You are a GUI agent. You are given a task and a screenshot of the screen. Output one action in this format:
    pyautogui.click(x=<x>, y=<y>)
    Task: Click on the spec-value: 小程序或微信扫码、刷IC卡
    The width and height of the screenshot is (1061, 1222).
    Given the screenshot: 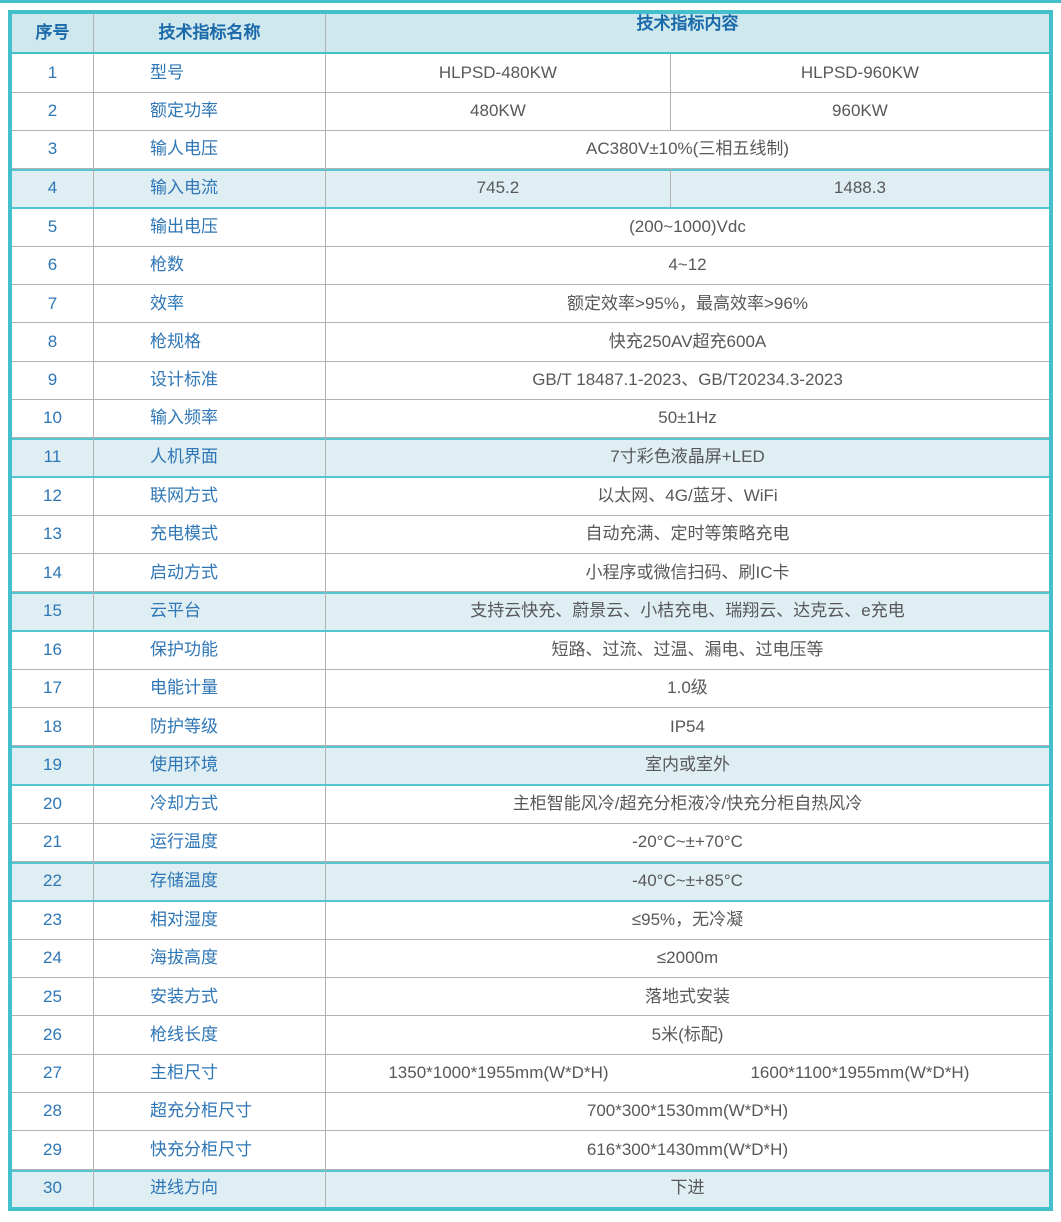 What is the action you would take?
    pyautogui.click(x=687, y=572)
    